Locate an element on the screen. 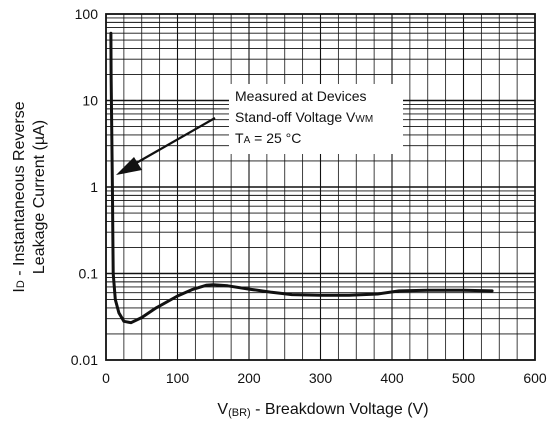 The width and height of the screenshot is (550, 422). x-tick-label: 0 is located at coordinates (106, 378).